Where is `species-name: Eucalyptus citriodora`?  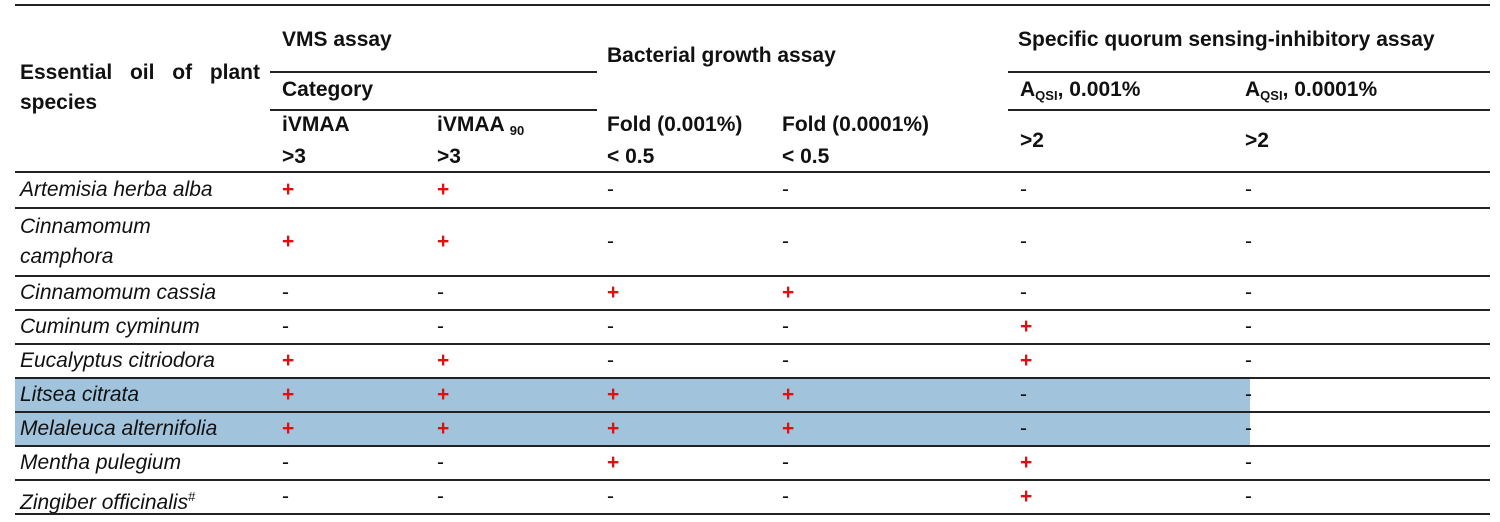 species-name: Eucalyptus citriodora is located at coordinates (117, 360).